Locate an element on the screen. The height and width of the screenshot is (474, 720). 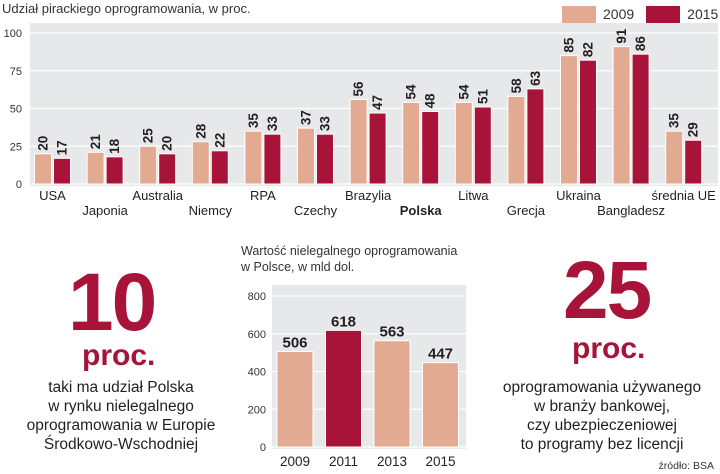
data-label: 22 is located at coordinates (219, 140).